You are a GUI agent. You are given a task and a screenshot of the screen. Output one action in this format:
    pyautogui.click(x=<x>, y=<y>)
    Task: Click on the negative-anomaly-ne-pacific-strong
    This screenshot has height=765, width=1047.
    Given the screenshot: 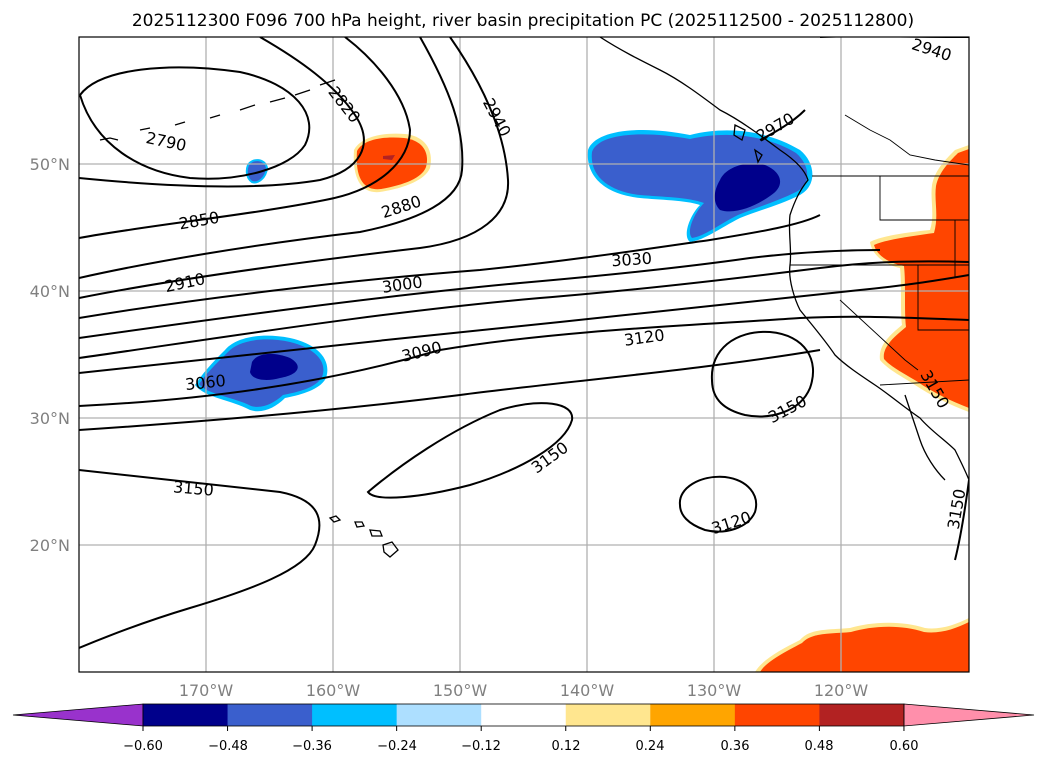 What is the action you would take?
    pyautogui.click(x=747, y=187)
    